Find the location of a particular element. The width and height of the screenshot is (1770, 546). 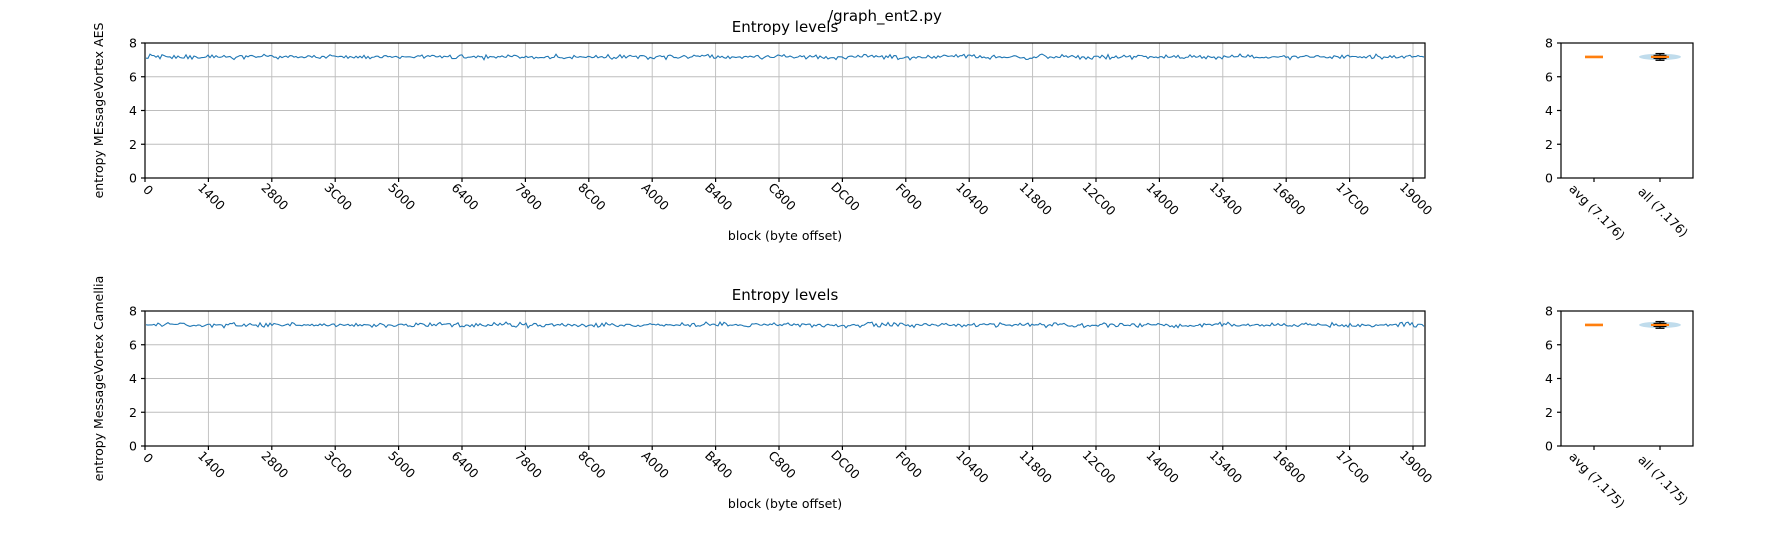

x-tick-label: avg (7.175) is located at coordinates (1597, 480).